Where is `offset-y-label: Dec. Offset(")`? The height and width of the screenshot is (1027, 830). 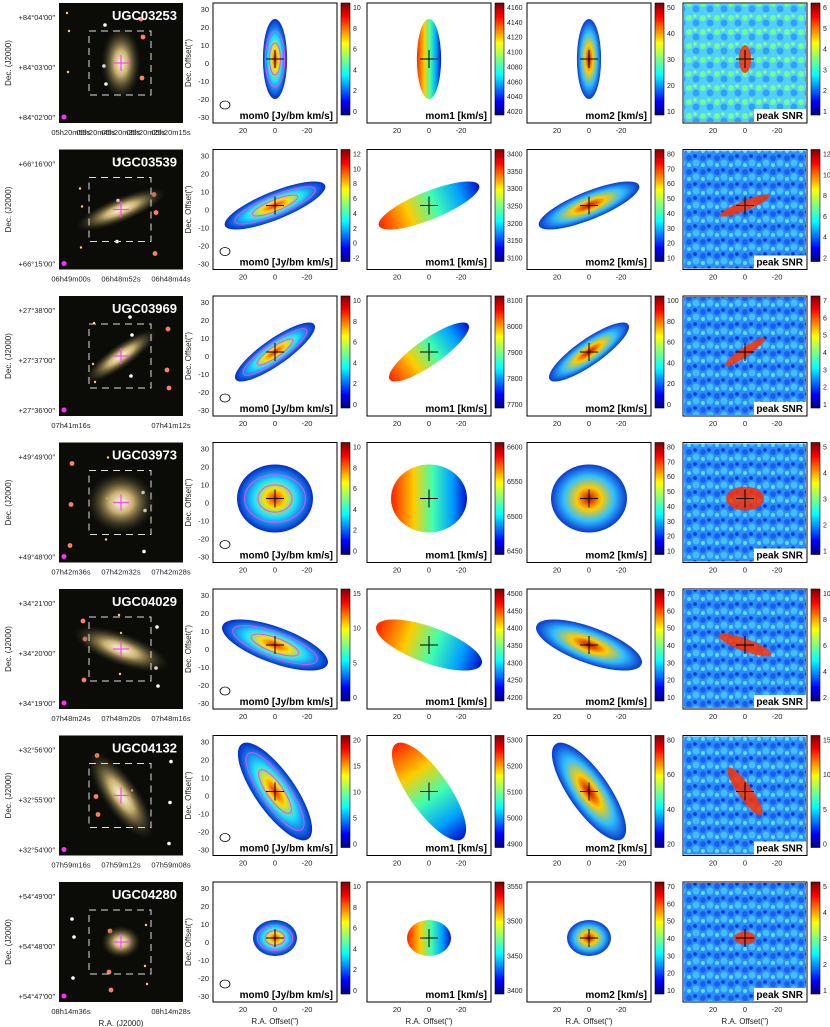 offset-y-label: Dec. Offset(") is located at coordinates (188, 795).